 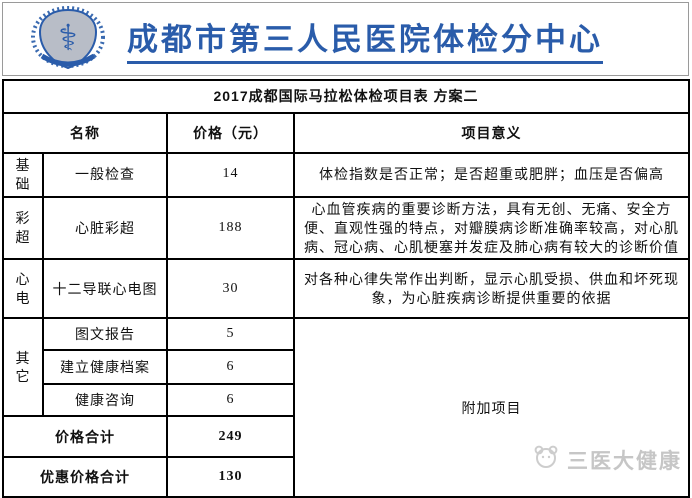 What do you see at coordinates (346, 367) in the screenshot?
I see `table-row: 建立健康档案 6` at bounding box center [346, 367].